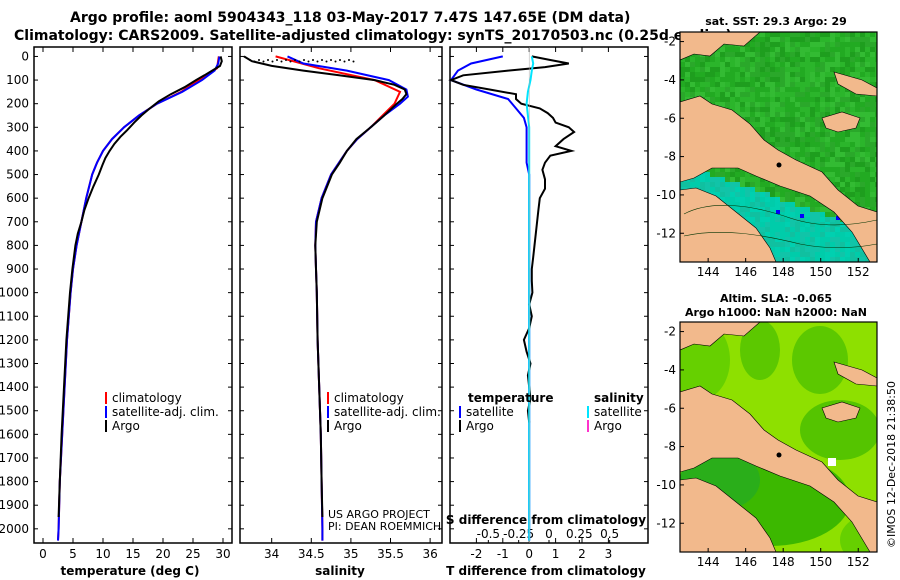 Image resolution: width=900 pixels, height=580 pixels. What do you see at coordinates (666, 195) in the screenshot?
I see `lat-tick-label: -10` at bounding box center [666, 195].